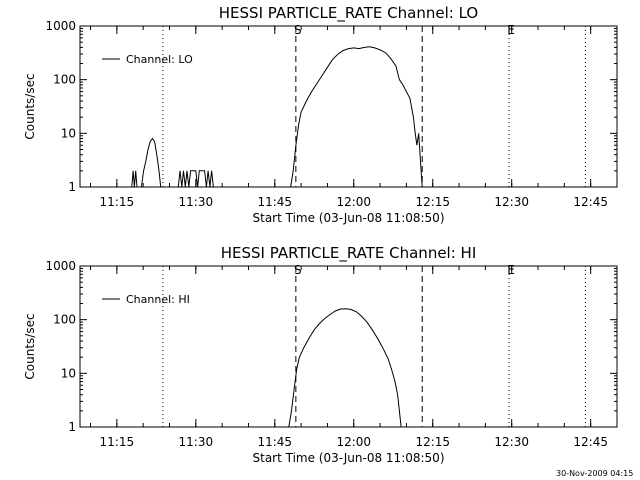 The image size is (640, 480). I want to click on legend-label: Channel: LO, so click(159, 59).